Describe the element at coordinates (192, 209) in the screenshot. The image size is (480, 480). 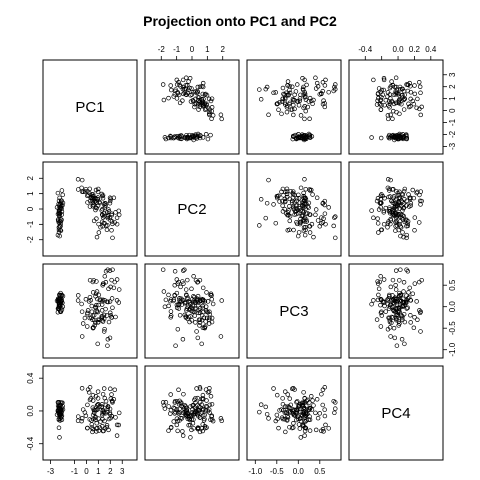
I see `panel-PC2-PC2` at that location.